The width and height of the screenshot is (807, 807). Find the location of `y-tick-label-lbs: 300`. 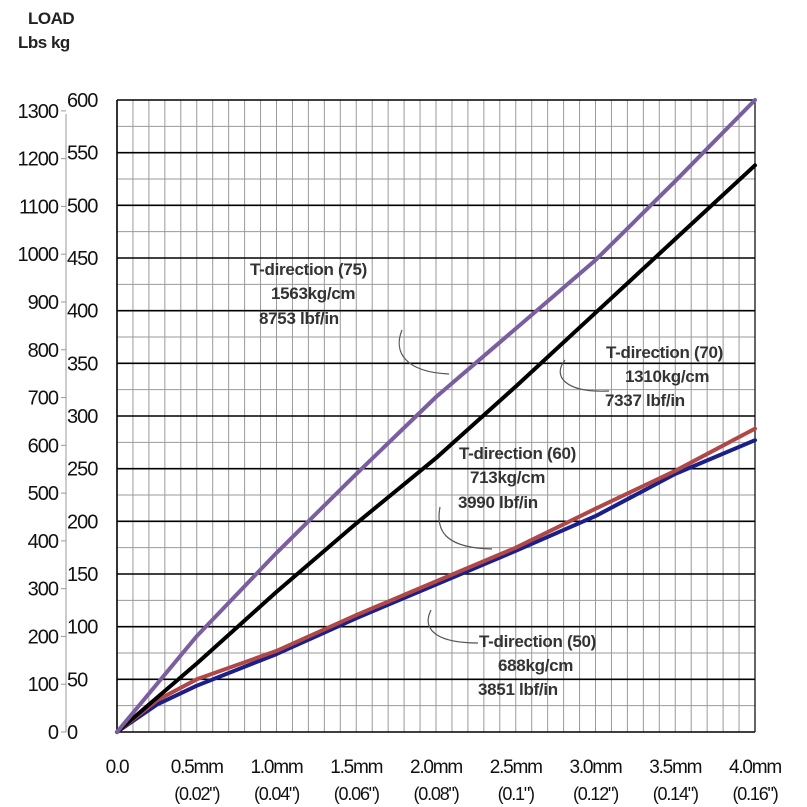

y-tick-label-lbs: 300 is located at coordinates (43, 590).